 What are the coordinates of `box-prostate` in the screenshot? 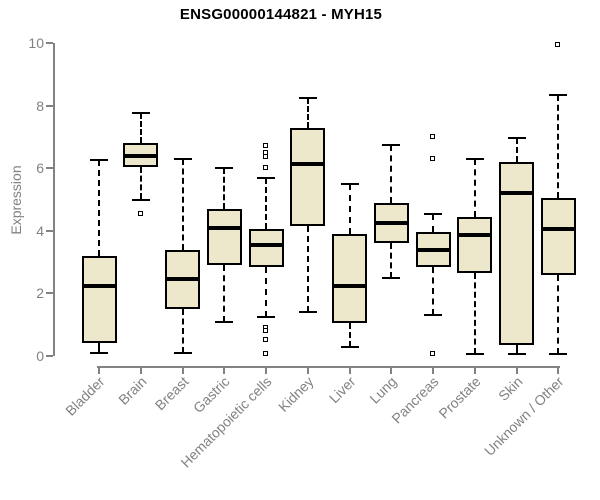 It's located at (475, 245).